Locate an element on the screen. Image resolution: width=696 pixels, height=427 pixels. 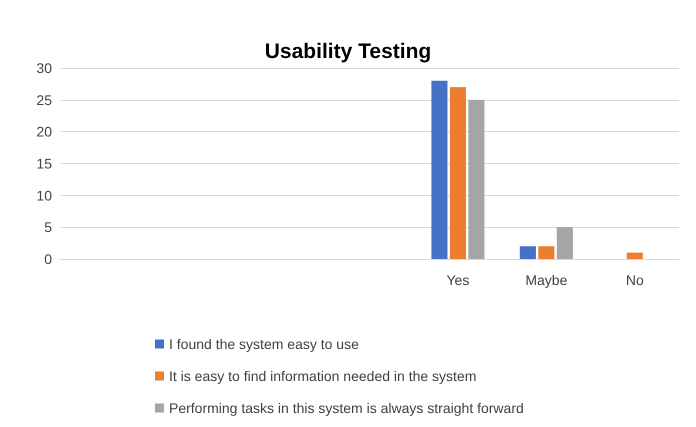
y-tick-label: 10 is located at coordinates (44, 195).